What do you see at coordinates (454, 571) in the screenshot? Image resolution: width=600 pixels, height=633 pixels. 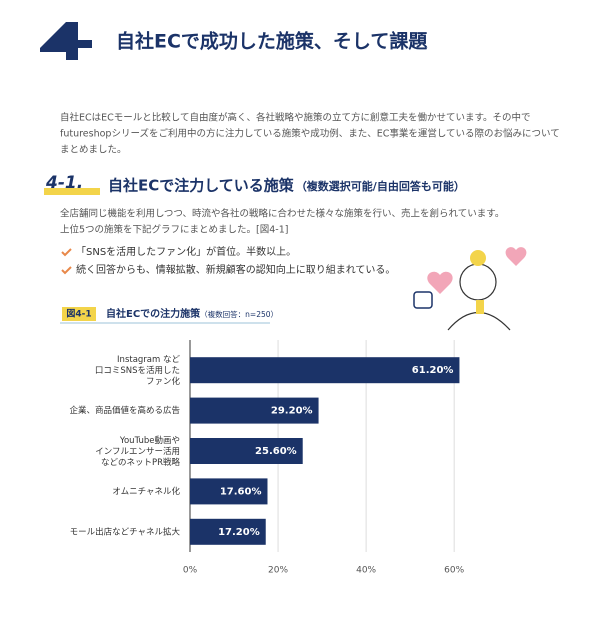 I see `x-tick-label: 60%` at bounding box center [454, 571].